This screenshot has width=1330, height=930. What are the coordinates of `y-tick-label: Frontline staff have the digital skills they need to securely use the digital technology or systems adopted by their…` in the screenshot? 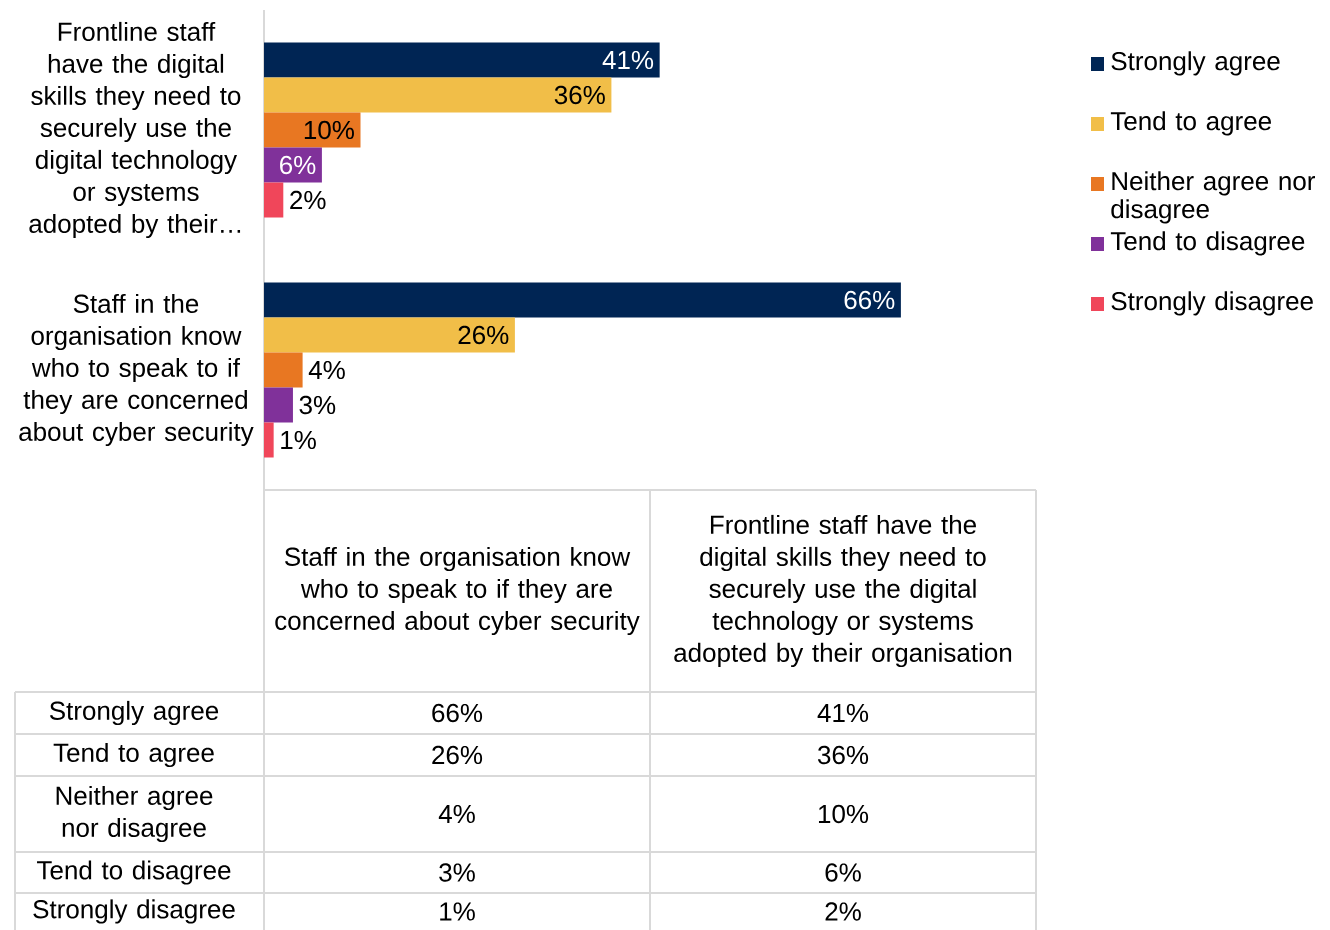 It's located at (135, 130).